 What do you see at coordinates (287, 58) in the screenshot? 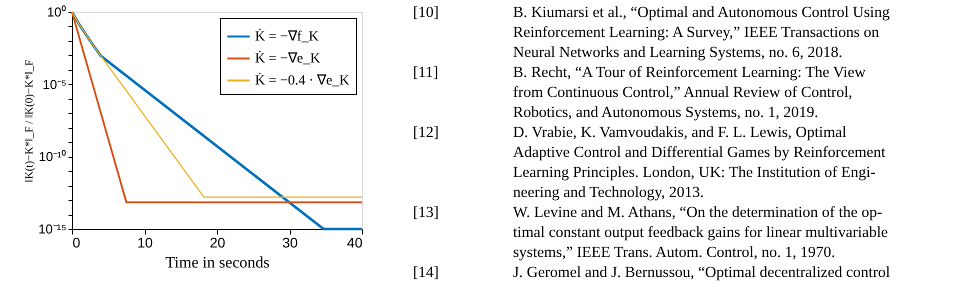
I see `legend-label: K̇ = −∇e_K` at bounding box center [287, 58].